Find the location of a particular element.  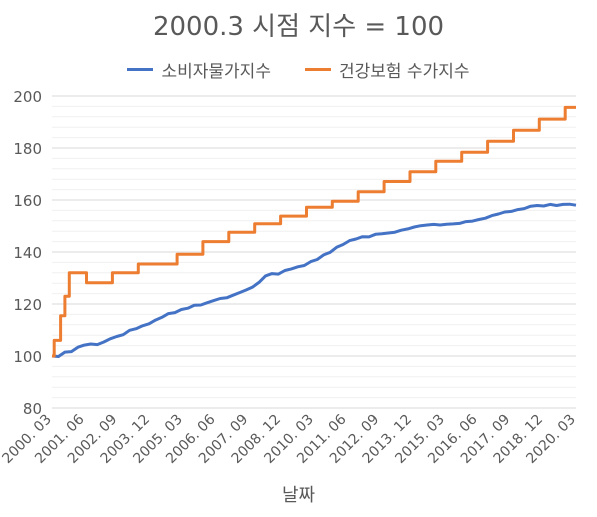

y-tick-label: 200 is located at coordinates (27, 97).